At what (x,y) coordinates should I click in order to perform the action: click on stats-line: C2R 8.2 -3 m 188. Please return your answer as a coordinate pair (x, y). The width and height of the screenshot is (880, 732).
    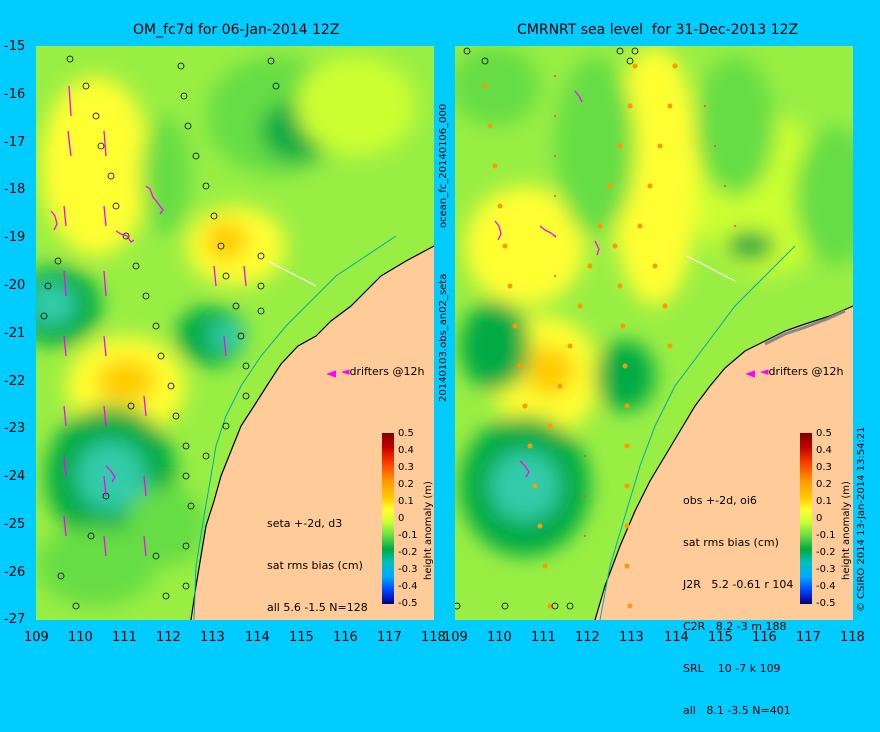
    Looking at the image, I should click on (735, 626).